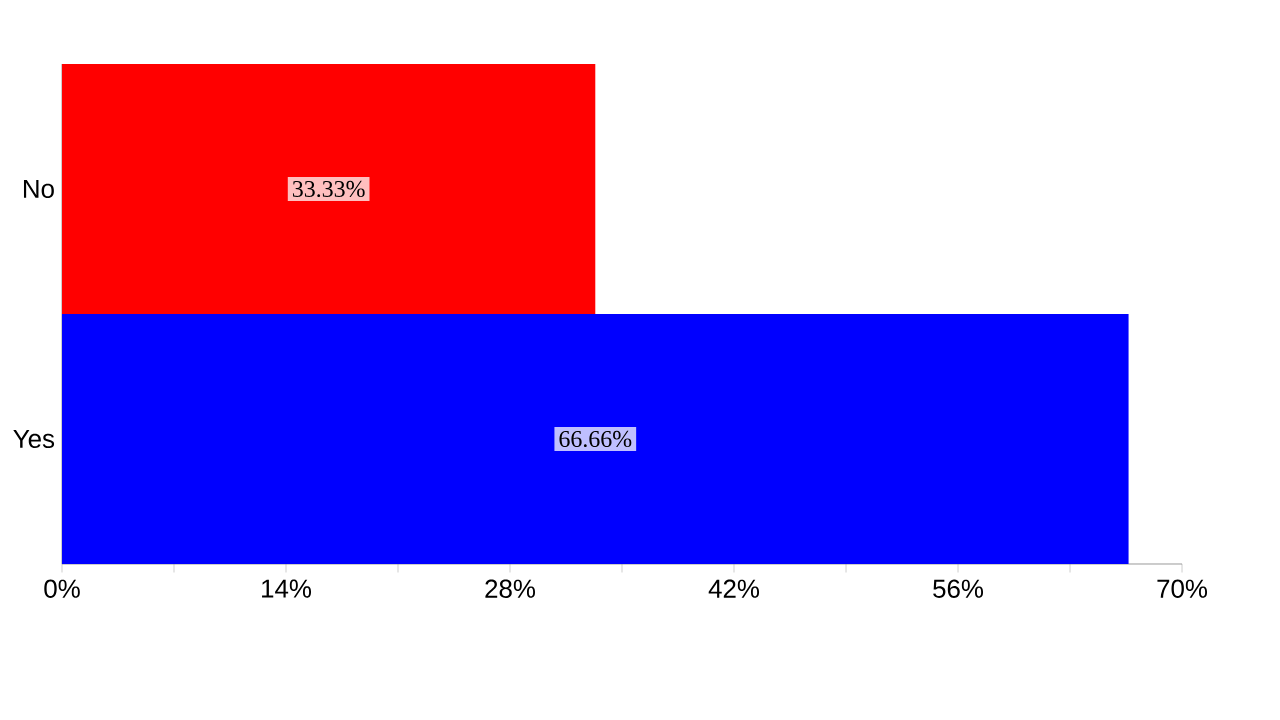  I want to click on x-tick-label: 70%, so click(1182, 588).